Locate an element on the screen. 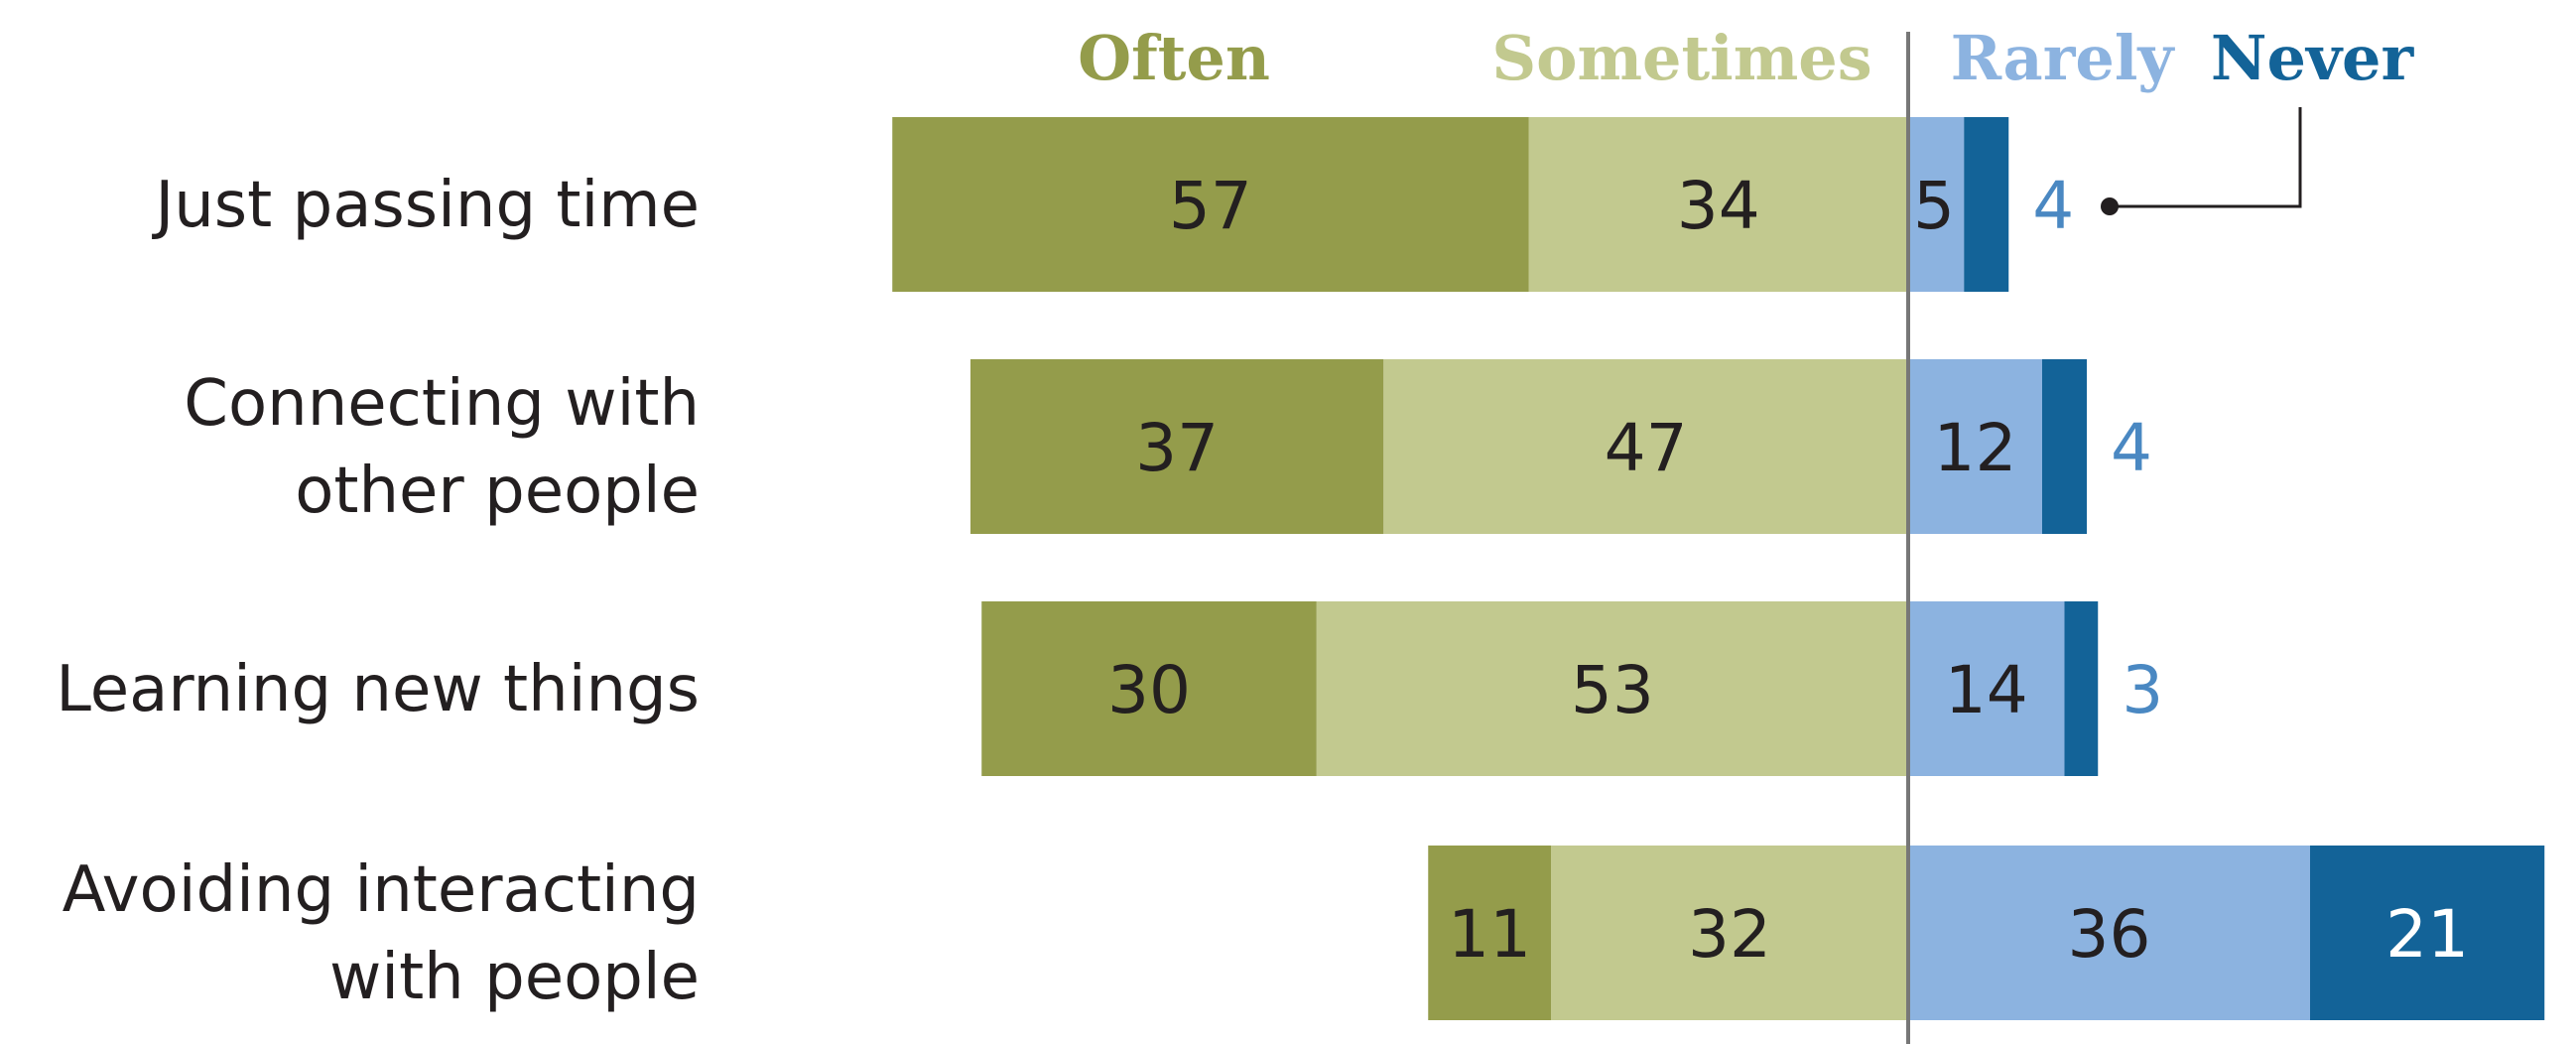  callout-line is located at coordinates (2207, 158).